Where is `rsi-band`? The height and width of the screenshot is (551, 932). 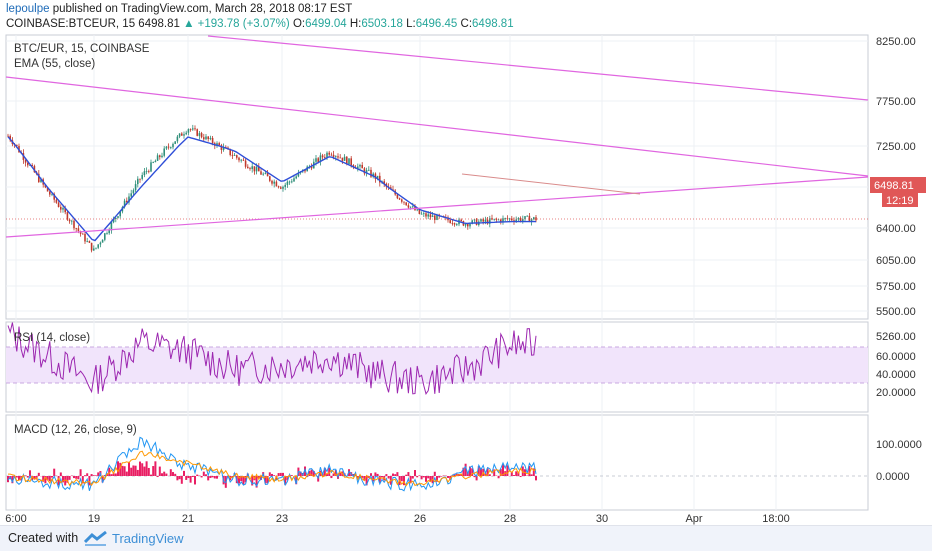
rsi-band is located at coordinates (437, 365).